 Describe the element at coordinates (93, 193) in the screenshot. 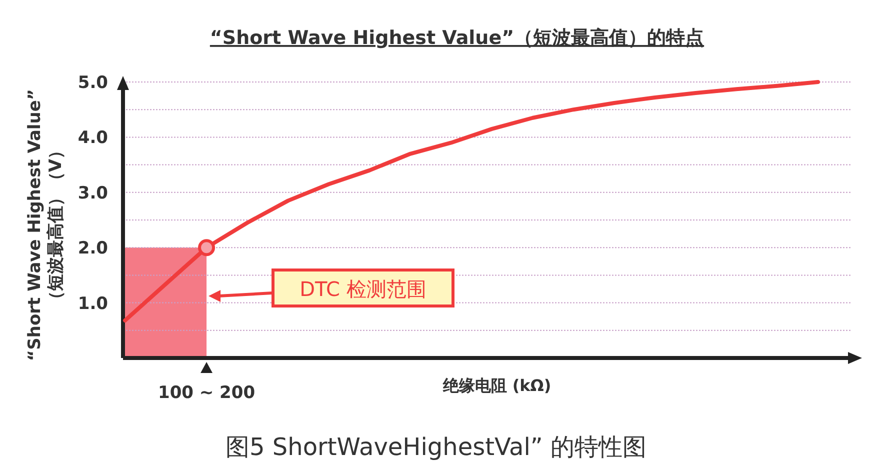

I see `y-tick-label: 3.0` at that location.